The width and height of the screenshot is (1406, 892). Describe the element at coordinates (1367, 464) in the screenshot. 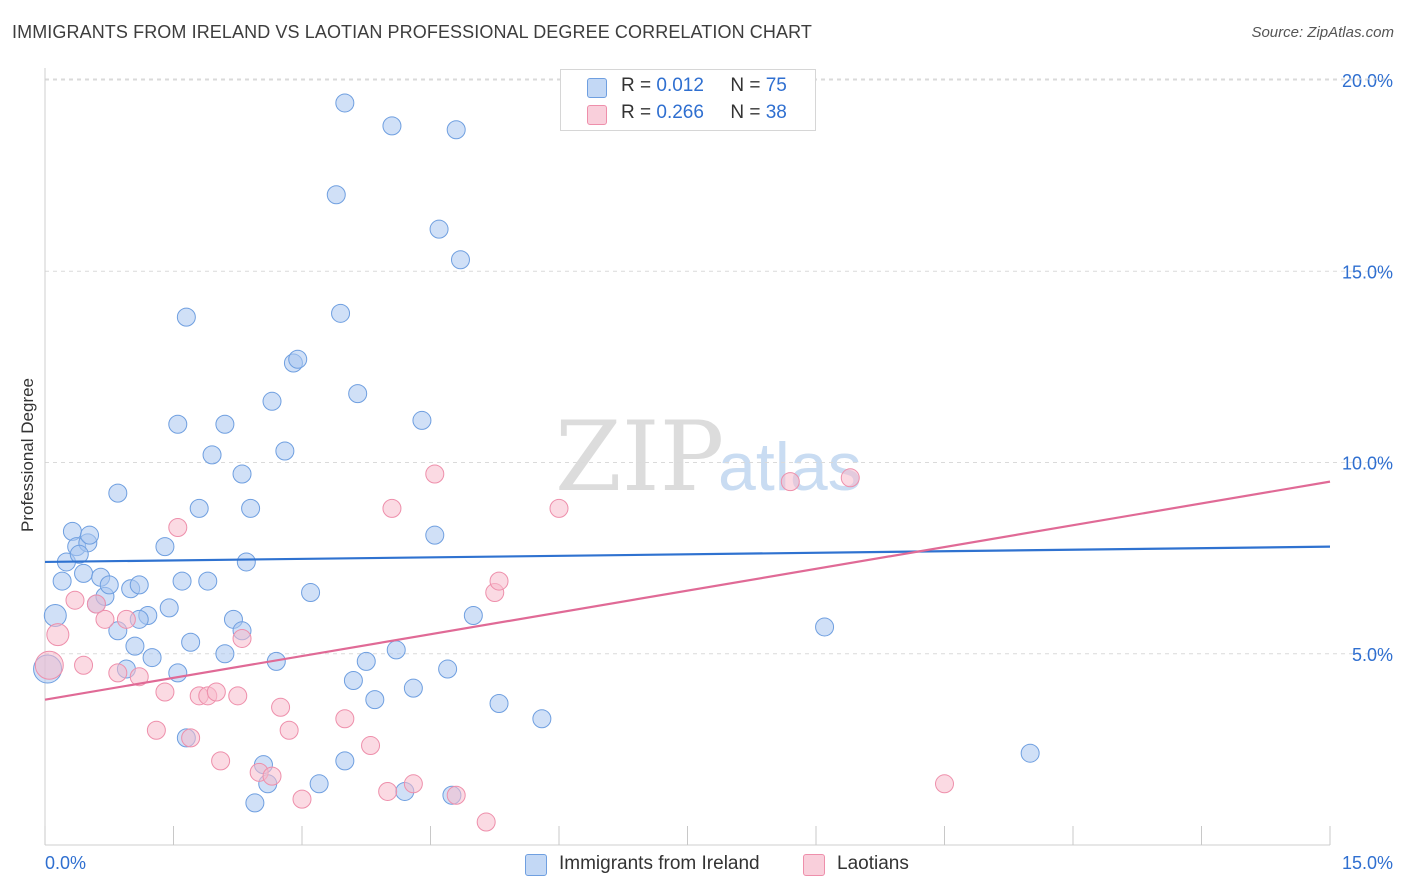

I see `y-tick-label: 10.0%` at that location.